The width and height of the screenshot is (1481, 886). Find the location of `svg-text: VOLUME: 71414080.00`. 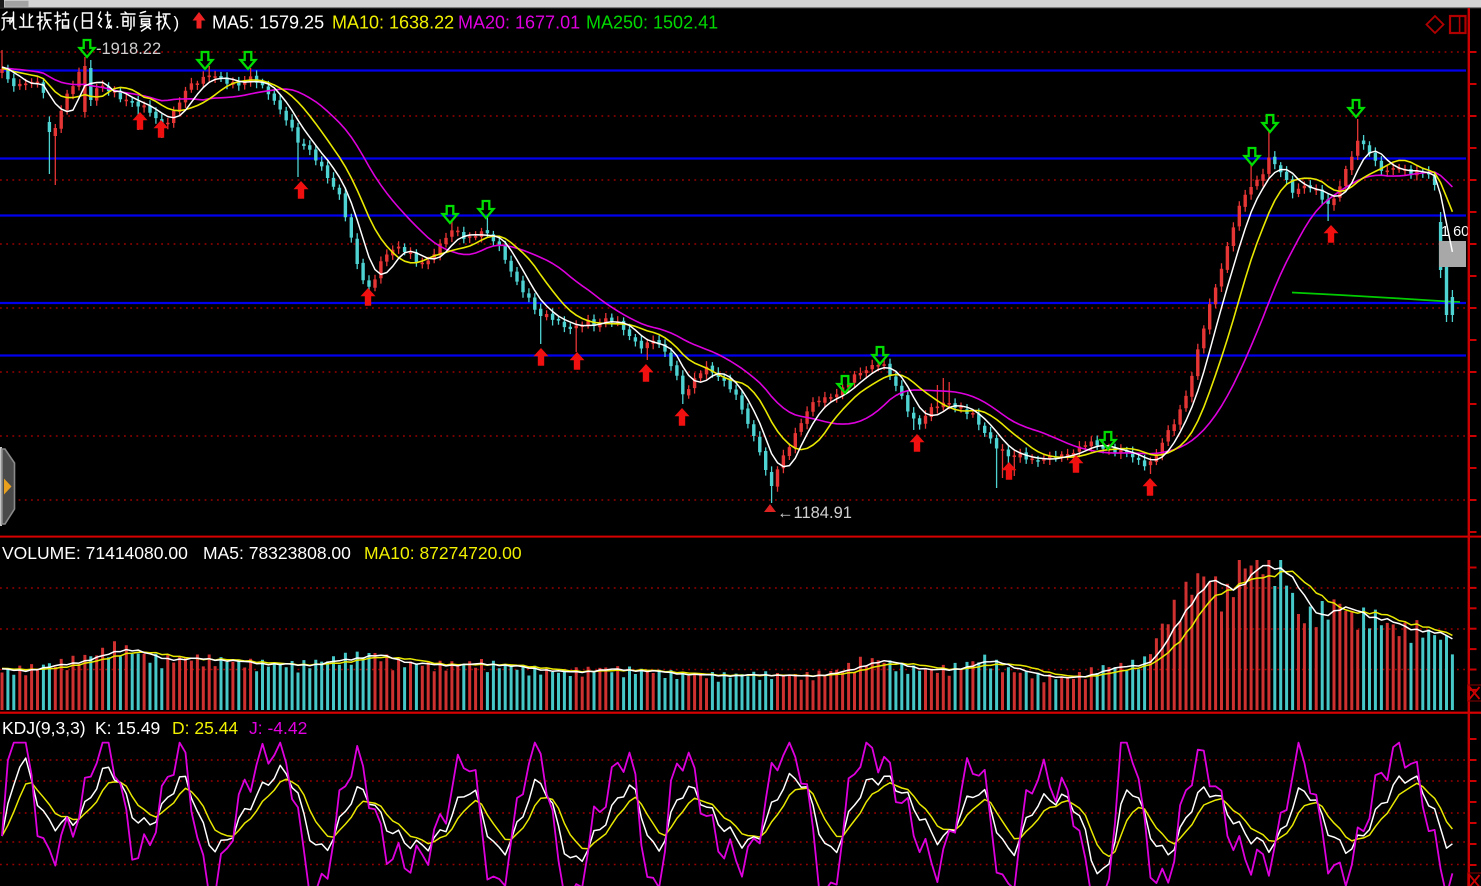

svg-text: VOLUME: 71414080.00 is located at coordinates (95, 553).